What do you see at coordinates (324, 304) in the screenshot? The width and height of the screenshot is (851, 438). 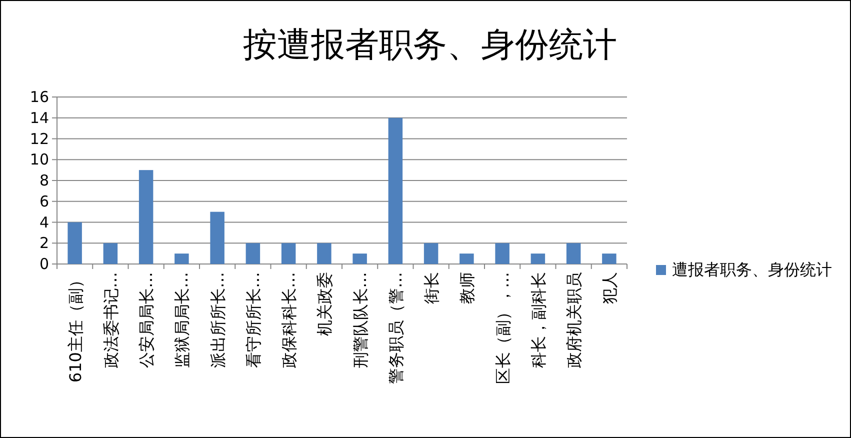 I see `x-tick-label: 机关政委` at bounding box center [324, 304].